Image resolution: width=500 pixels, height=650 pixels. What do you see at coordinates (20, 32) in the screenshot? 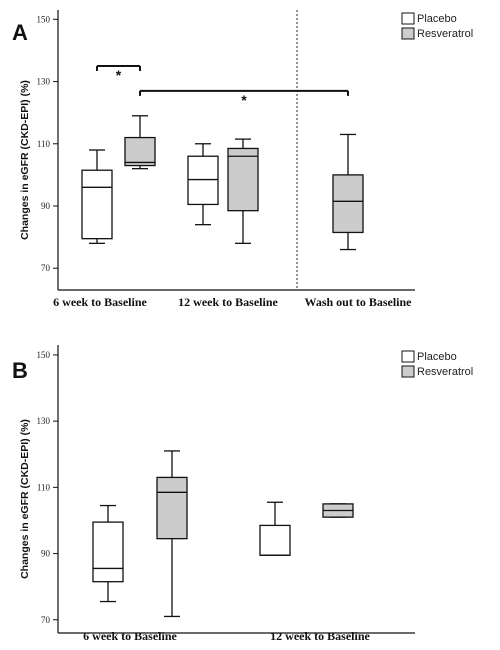
I see `panel-letter: A` at bounding box center [20, 32].